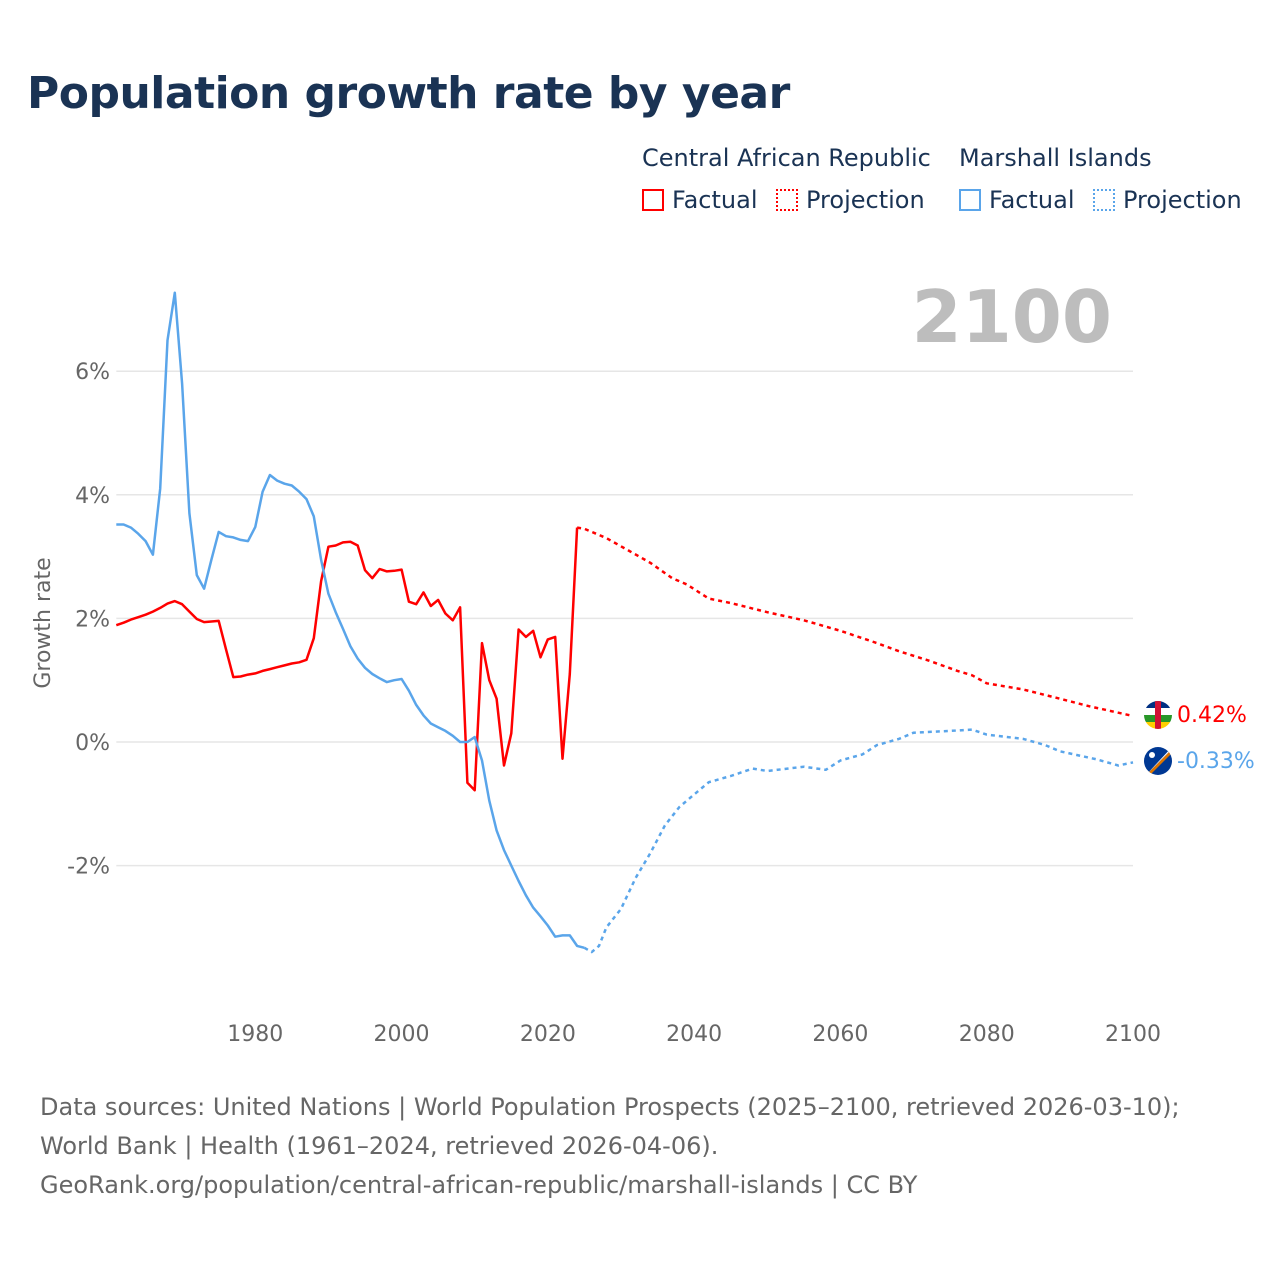 This screenshot has height=1280, width=1280. I want to click on x-tick-label: 2020, so click(548, 1034).